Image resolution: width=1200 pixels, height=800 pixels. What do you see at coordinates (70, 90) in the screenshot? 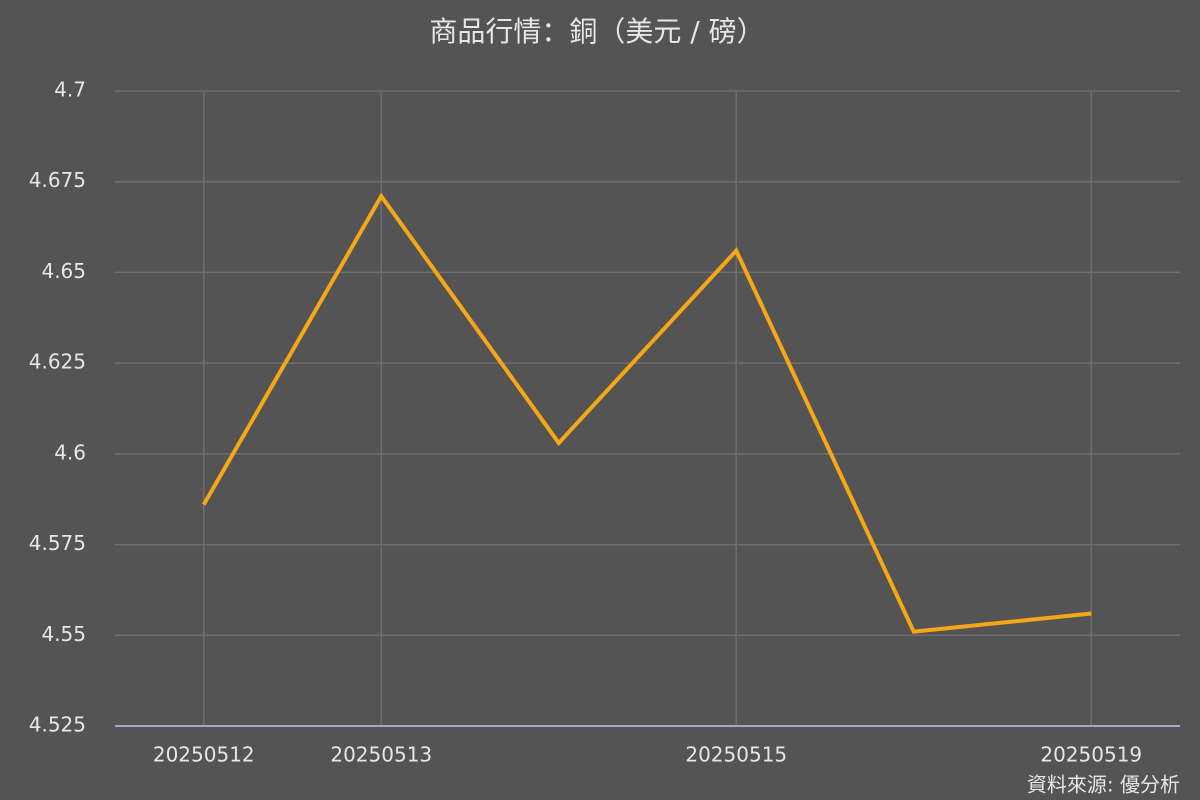
I see `y-tick-label: 4.7` at bounding box center [70, 90].